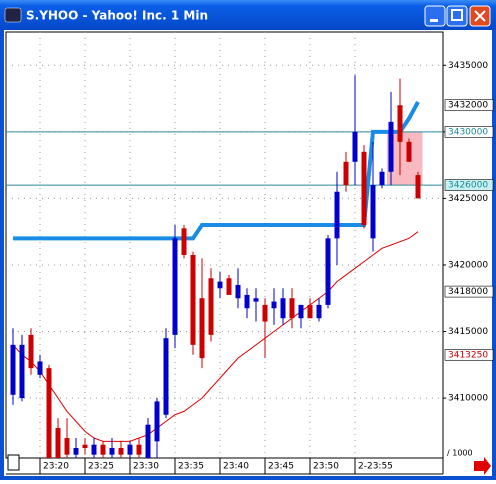 This screenshot has height=484, width=496. What do you see at coordinates (326, 467) in the screenshot?
I see `x-tick-label: 23:50` at bounding box center [326, 467].